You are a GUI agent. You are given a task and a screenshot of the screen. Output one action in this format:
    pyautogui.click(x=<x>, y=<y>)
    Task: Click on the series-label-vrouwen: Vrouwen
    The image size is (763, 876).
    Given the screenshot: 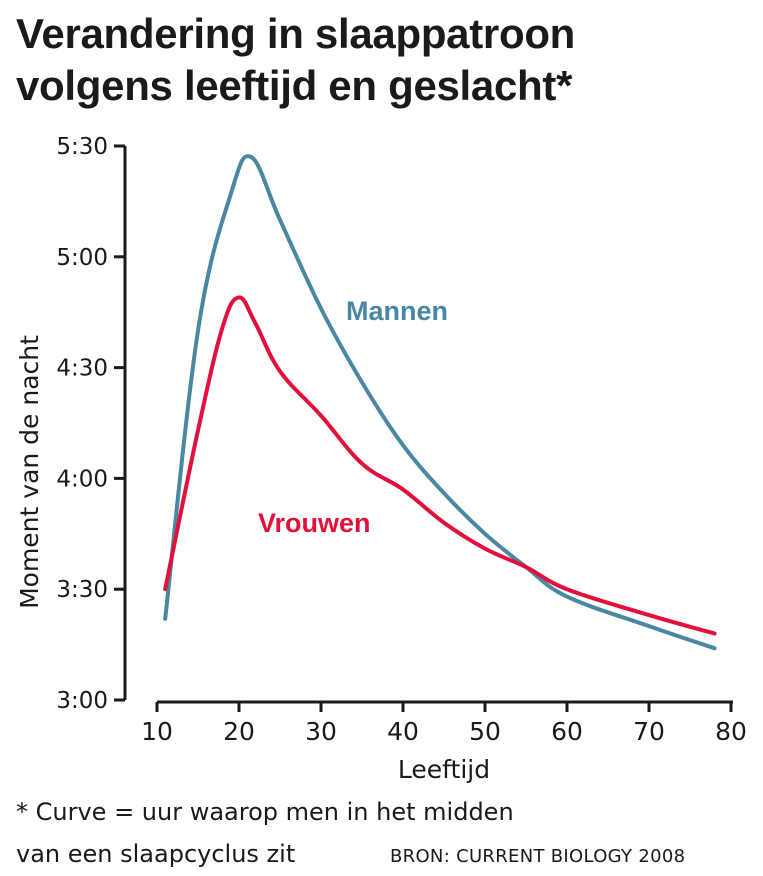 What is the action you would take?
    pyautogui.click(x=314, y=523)
    